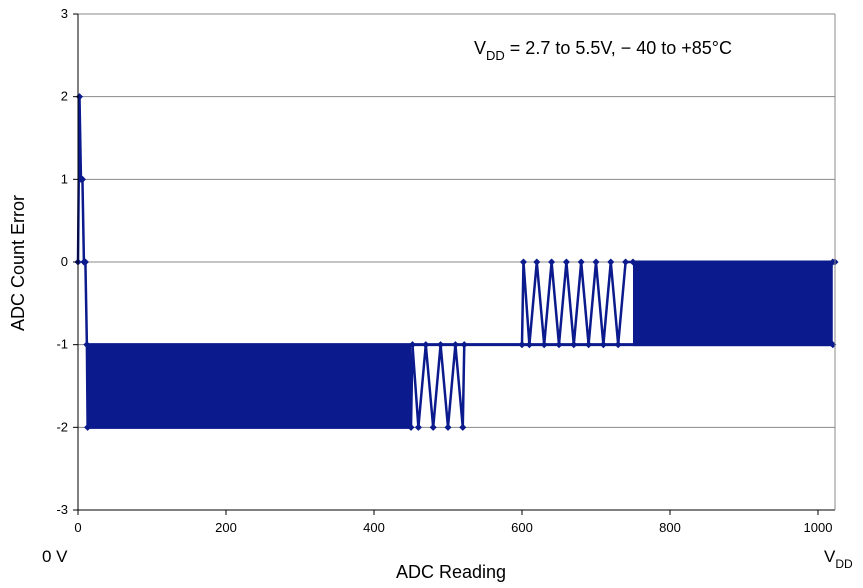 This screenshot has width=863, height=588. What do you see at coordinates (844, 564) in the screenshot?
I see `vdd-label-sub: DD` at bounding box center [844, 564].